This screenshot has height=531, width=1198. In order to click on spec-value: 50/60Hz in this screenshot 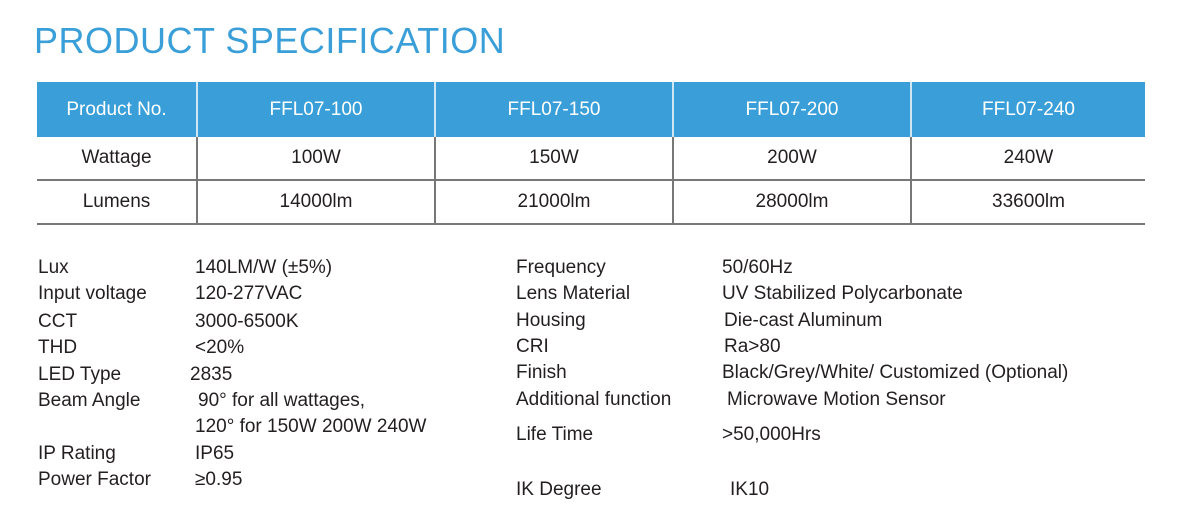, I will do `click(757, 267)`.